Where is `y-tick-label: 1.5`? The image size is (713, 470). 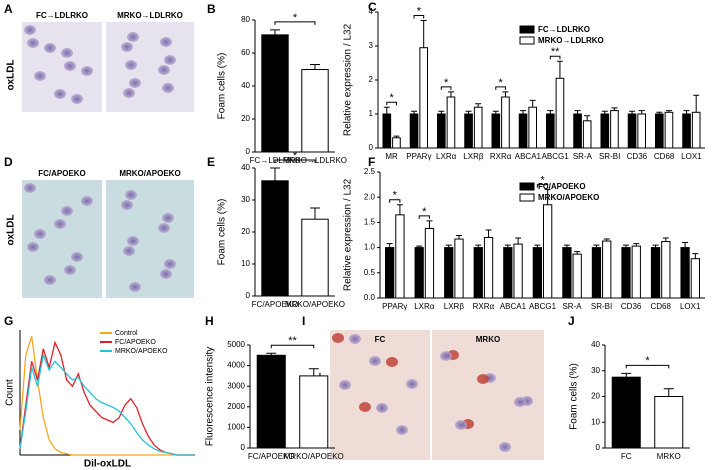
y-tick-label: 1.5 is located at coordinates (370, 222).